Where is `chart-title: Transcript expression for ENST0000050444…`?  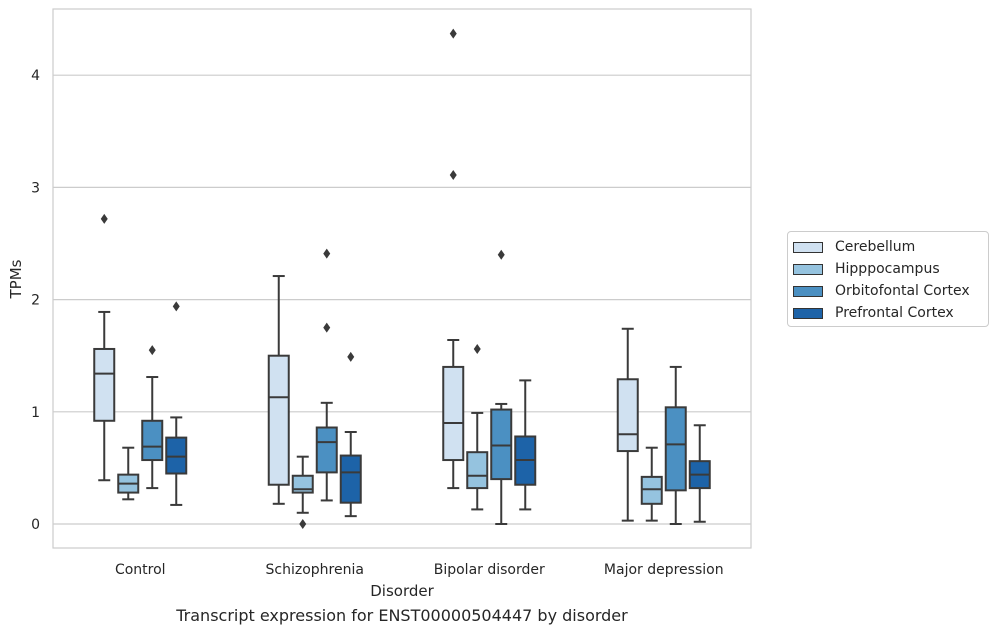 chart-title: Transcript expression for ENST0000050444… is located at coordinates (402, 615).